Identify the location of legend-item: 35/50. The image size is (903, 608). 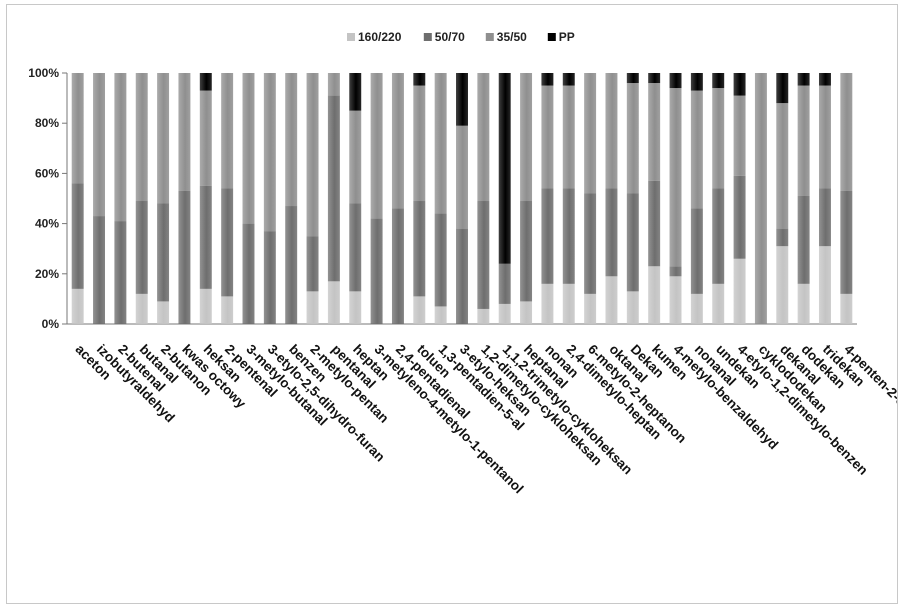
(506, 37).